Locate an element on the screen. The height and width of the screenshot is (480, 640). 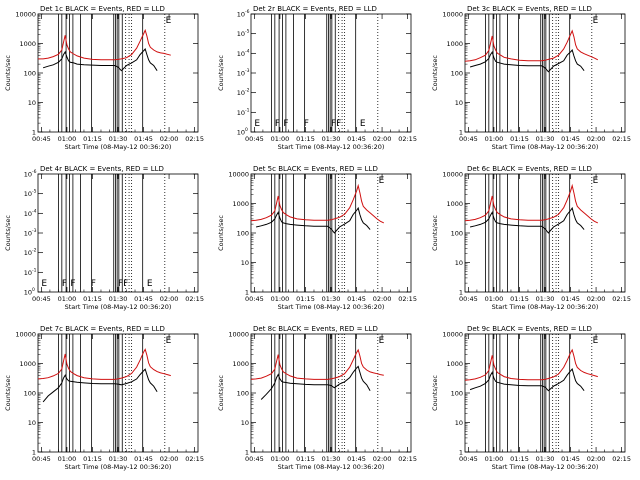
panel-title: Det 5c BLACK = Events, RED = LLD is located at coordinates (315, 169).